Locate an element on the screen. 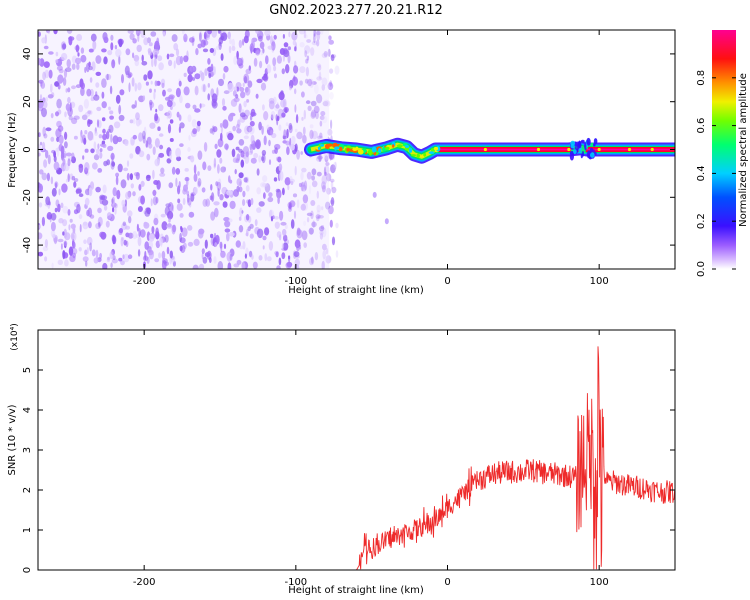 This screenshot has width=750, height=600. spectrogram-xlabel: Height of straight line (km) is located at coordinates (356, 290).